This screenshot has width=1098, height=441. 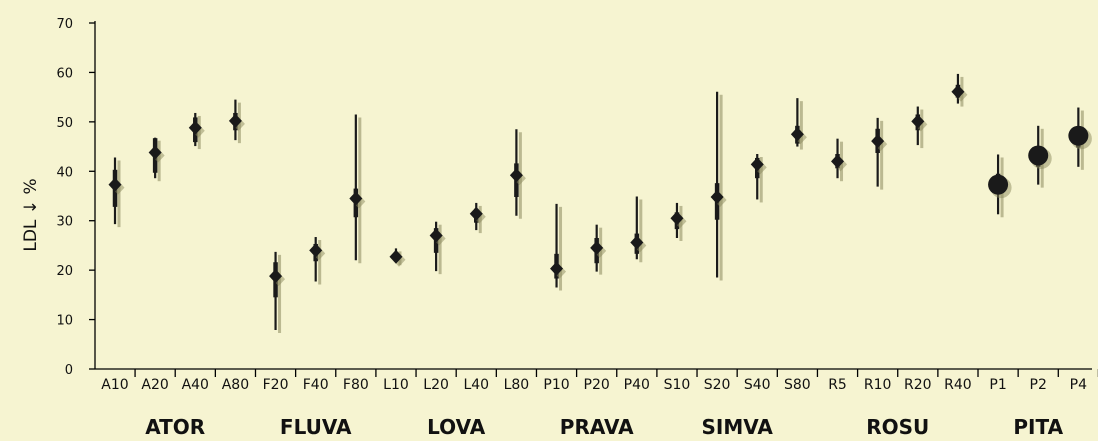 What do you see at coordinates (31, 214) in the screenshot?
I see `y-axis-label: LDL ↓ %` at bounding box center [31, 214].